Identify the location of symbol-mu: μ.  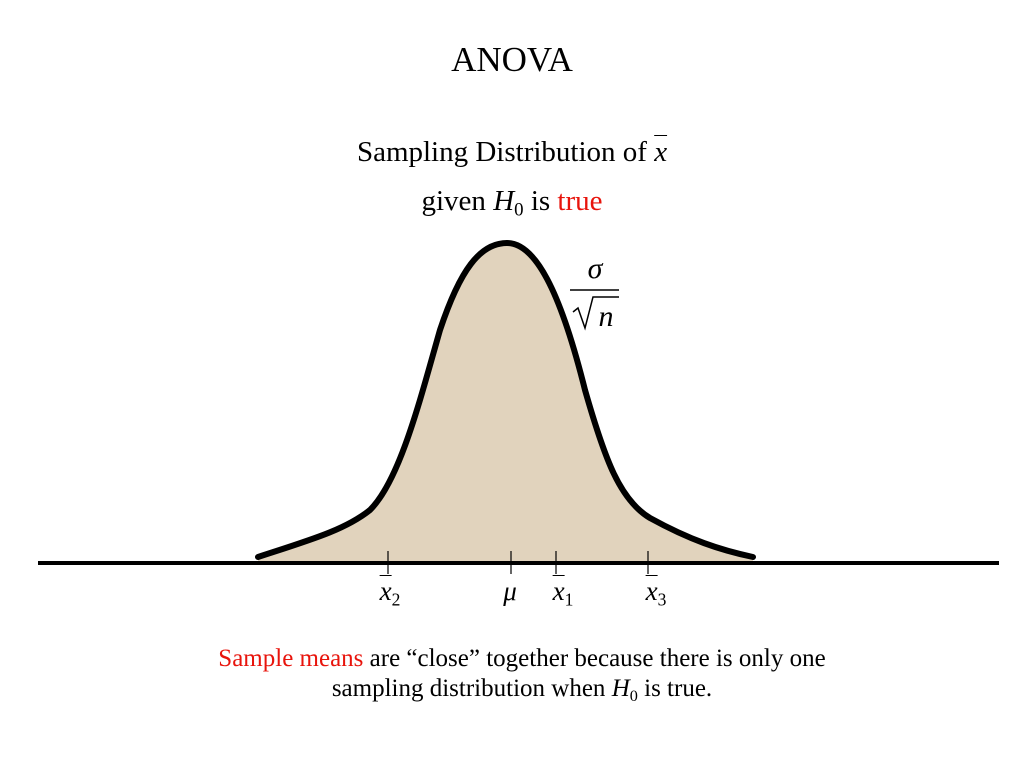
(510, 591).